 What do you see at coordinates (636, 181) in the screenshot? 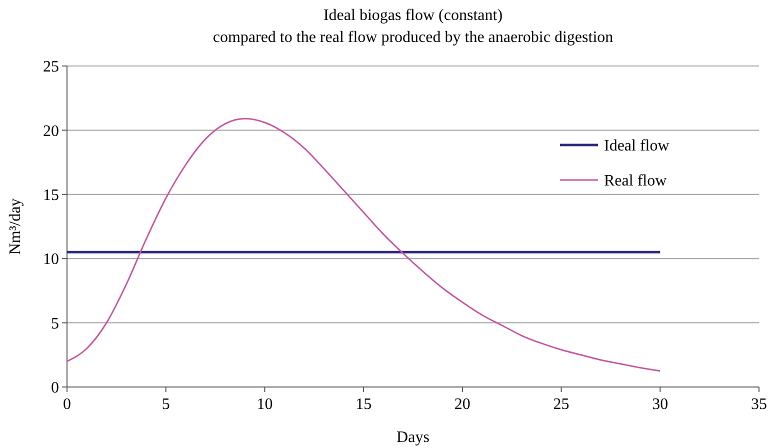
I see `legend-label: Real flow` at bounding box center [636, 181].